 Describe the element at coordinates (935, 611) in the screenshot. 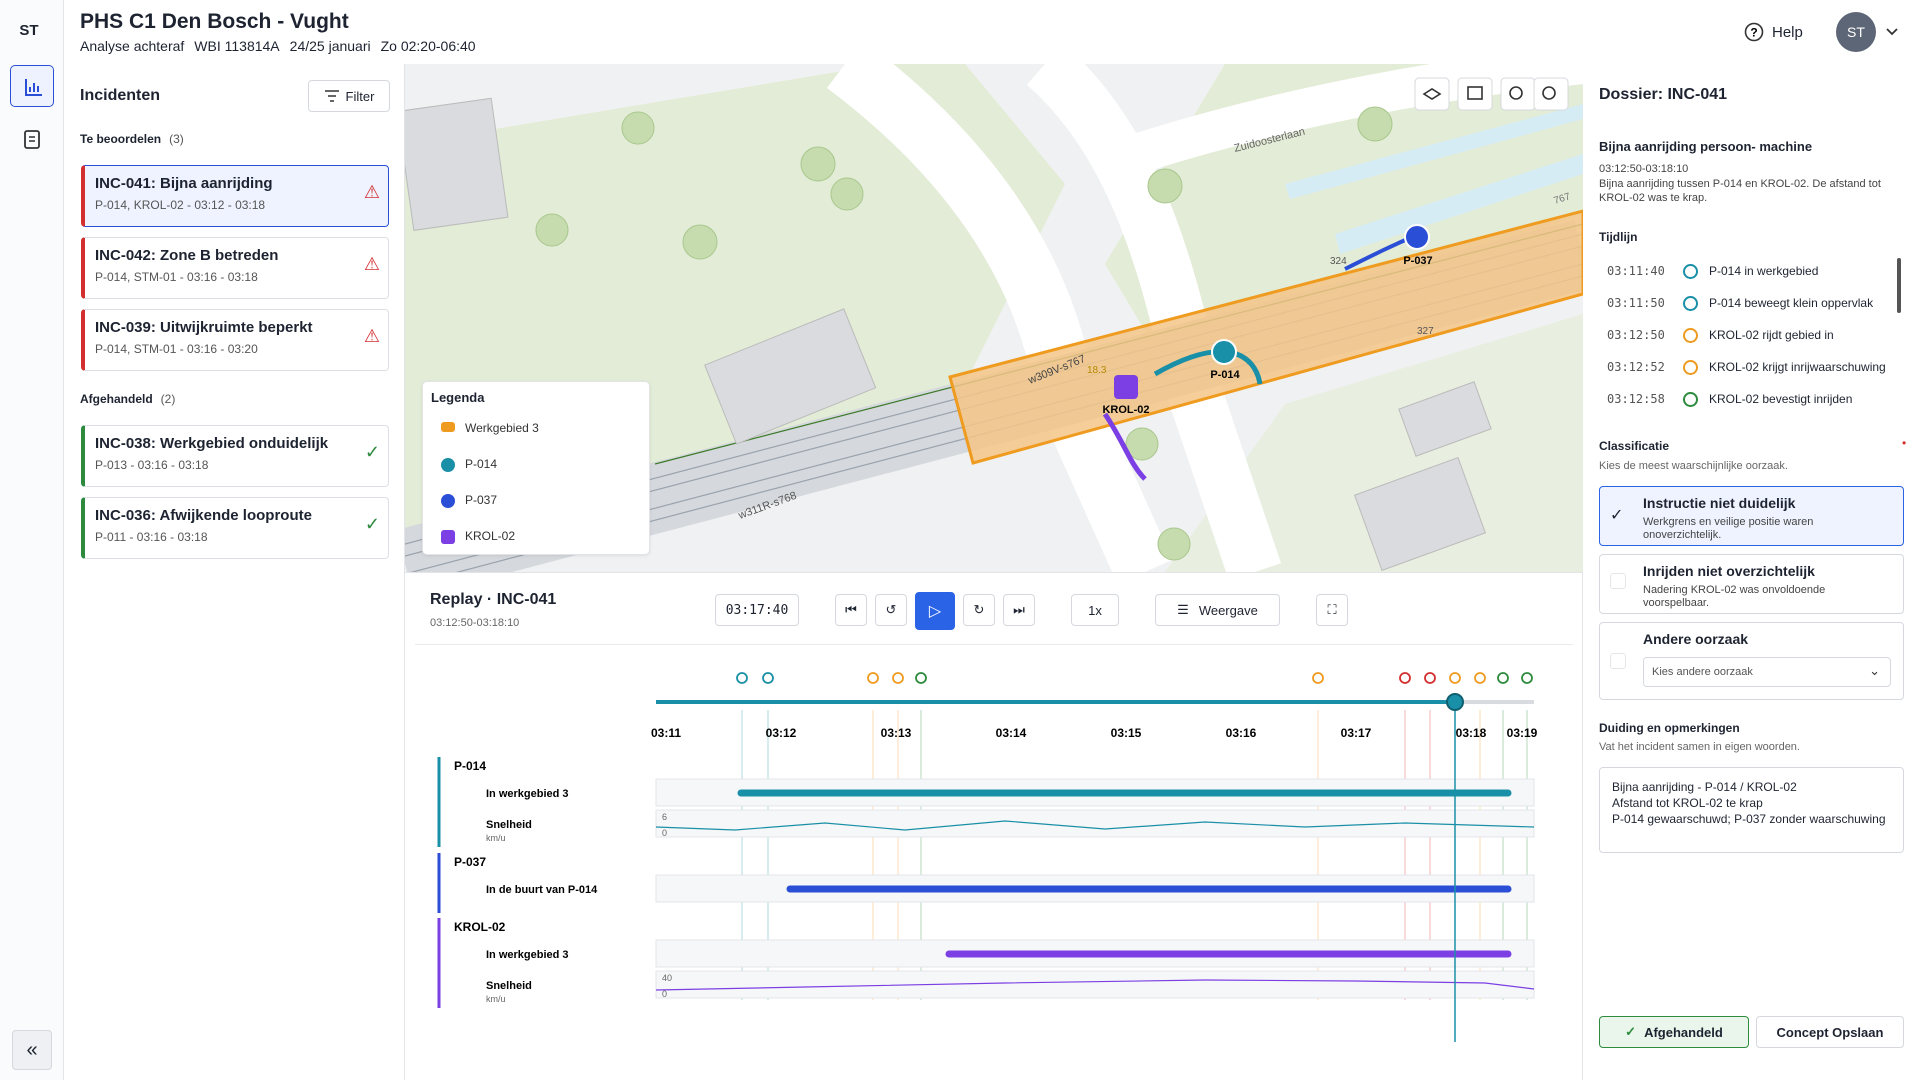

I see `play-button: ▷` at that location.